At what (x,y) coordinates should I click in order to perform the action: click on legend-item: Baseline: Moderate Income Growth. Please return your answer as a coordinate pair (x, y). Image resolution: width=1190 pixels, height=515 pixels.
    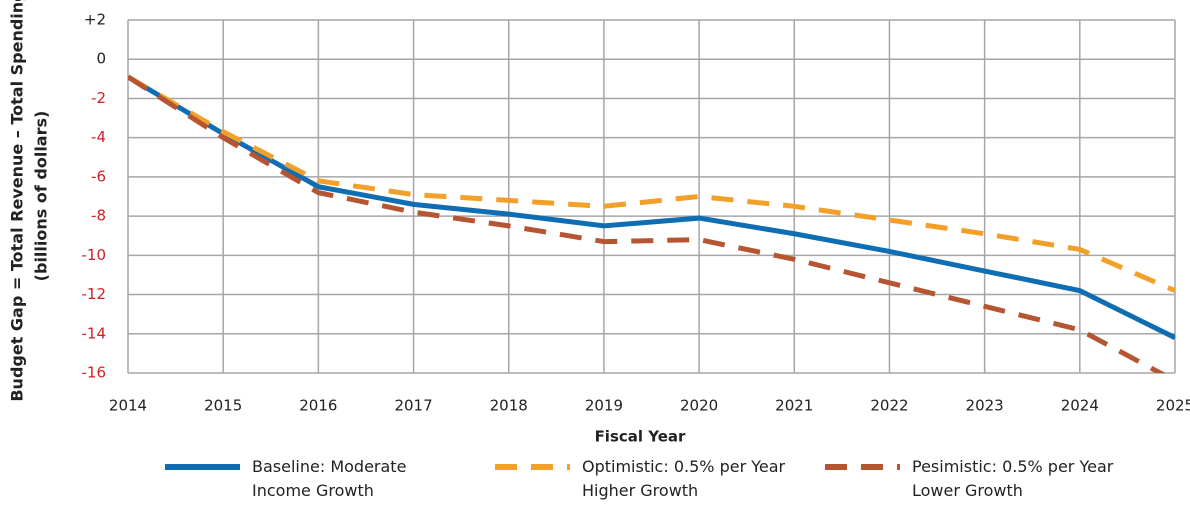
    Looking at the image, I should click on (293, 479).